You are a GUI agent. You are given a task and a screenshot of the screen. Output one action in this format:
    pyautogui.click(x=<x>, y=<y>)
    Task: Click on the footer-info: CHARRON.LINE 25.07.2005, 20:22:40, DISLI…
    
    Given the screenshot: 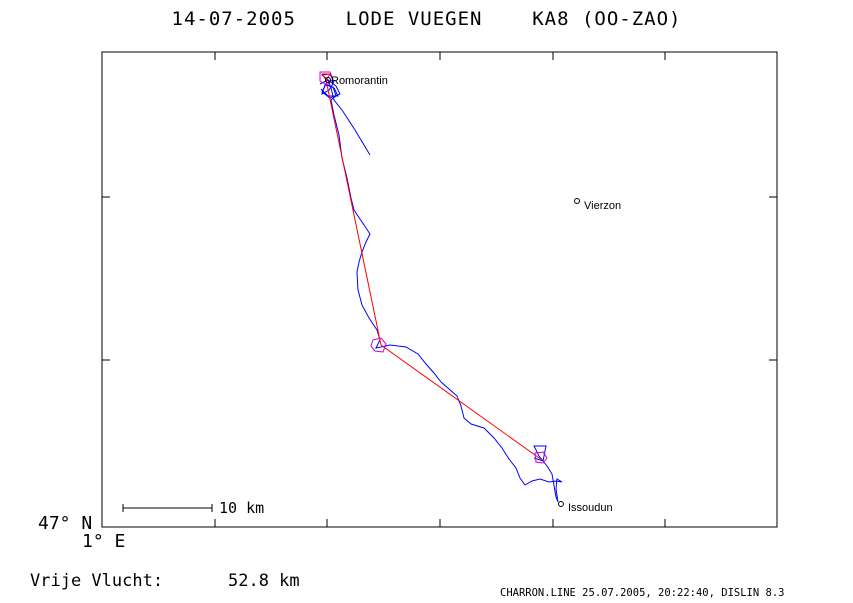 What is the action you would take?
    pyautogui.click(x=642, y=593)
    